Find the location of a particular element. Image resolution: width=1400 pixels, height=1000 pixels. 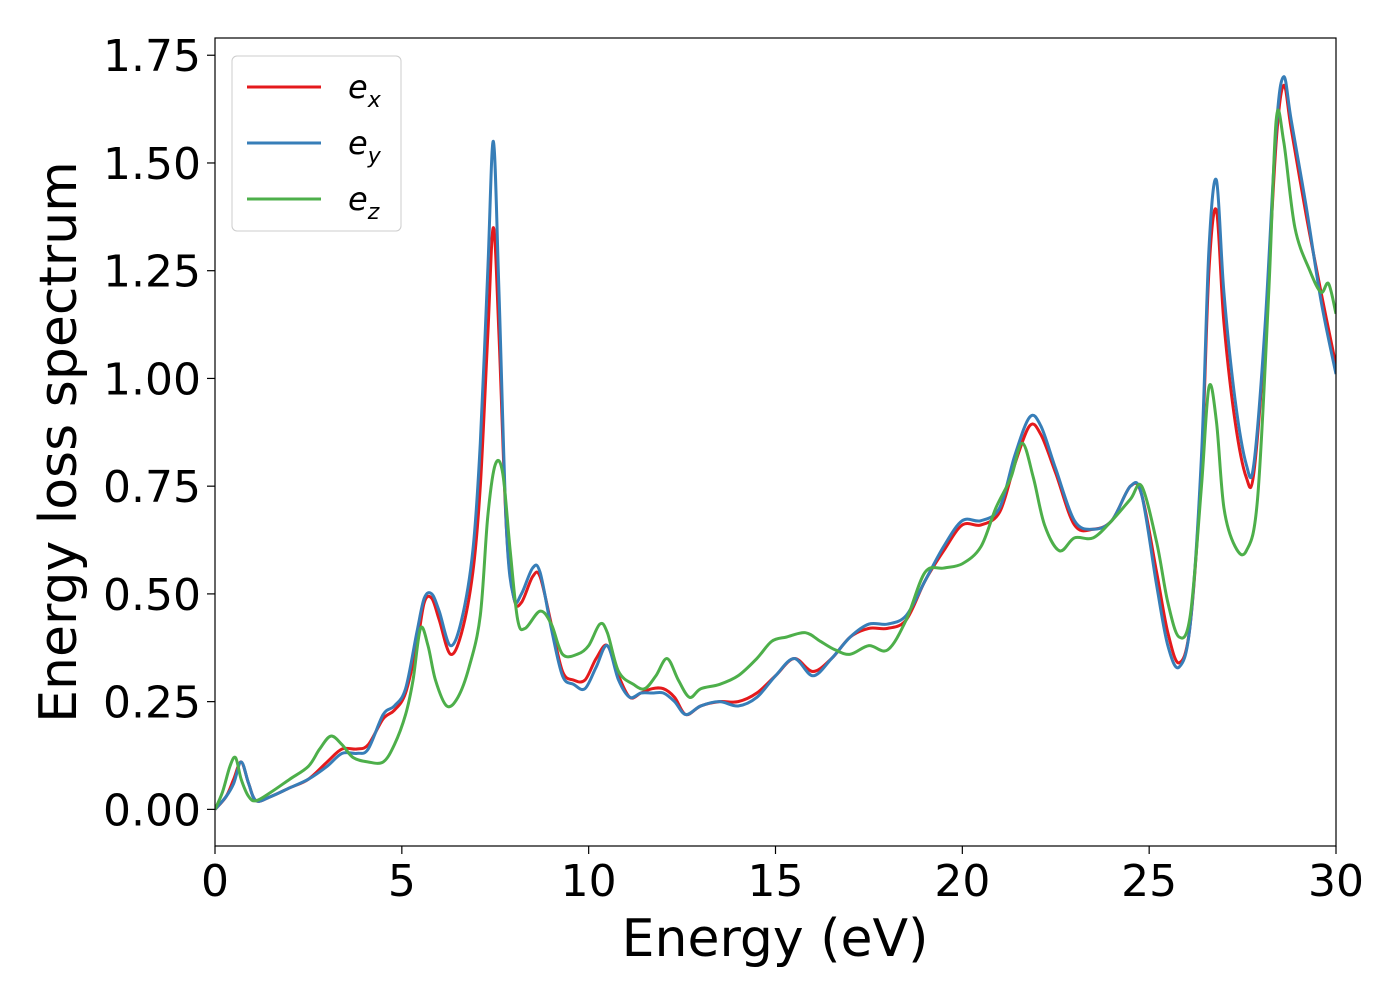

y-tick-label: 0.25 is located at coordinates (152, 703).